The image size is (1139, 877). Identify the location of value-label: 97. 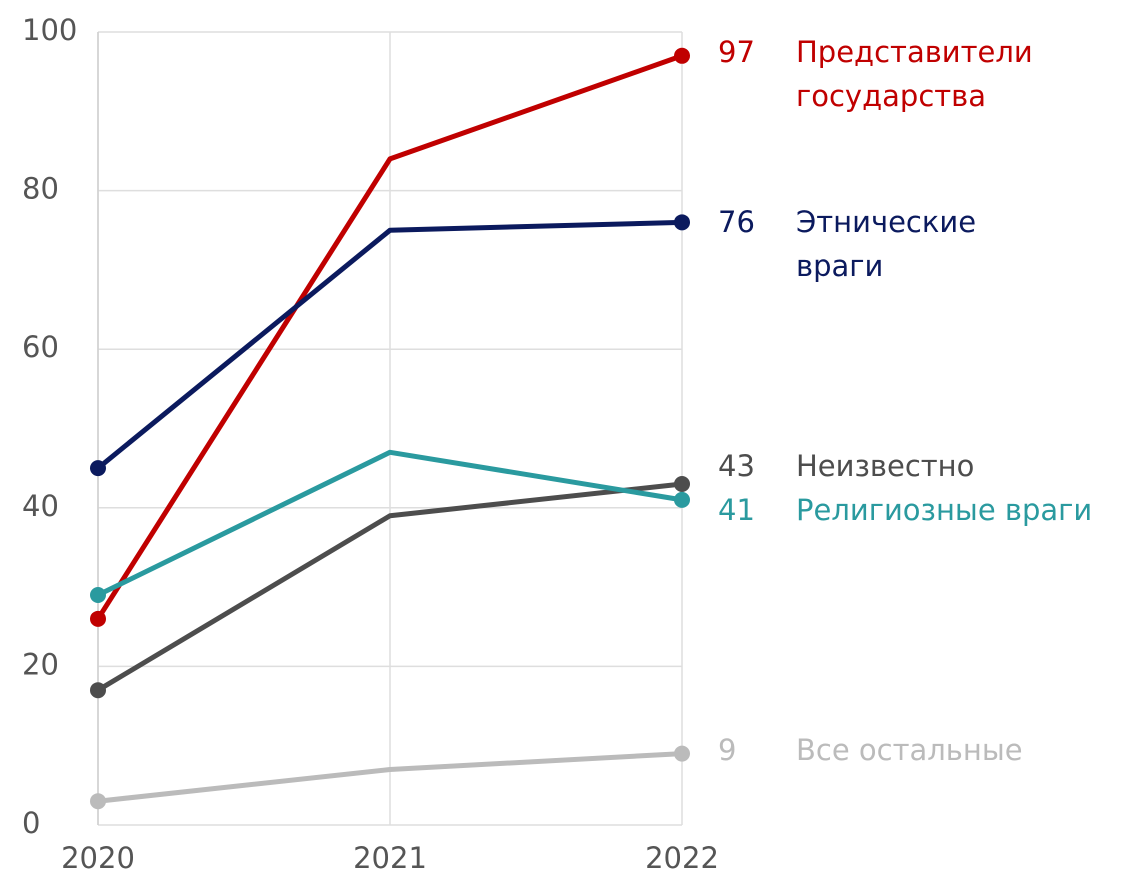
(736, 51).